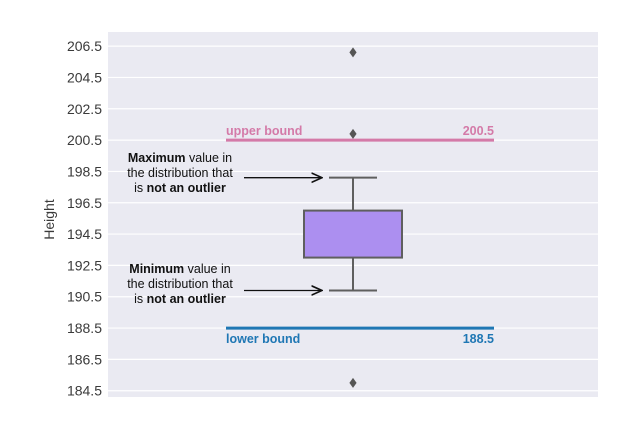  What do you see at coordinates (84, 77) in the screenshot?
I see `y-tick-label: 204.5` at bounding box center [84, 77].